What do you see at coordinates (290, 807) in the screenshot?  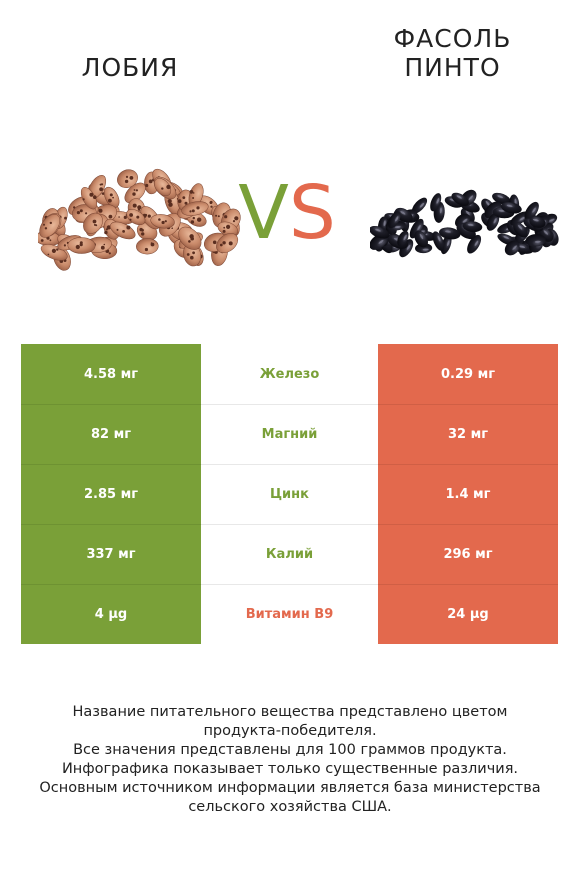 I see `footer-line: сельского хозяйства США.` at bounding box center [290, 807].